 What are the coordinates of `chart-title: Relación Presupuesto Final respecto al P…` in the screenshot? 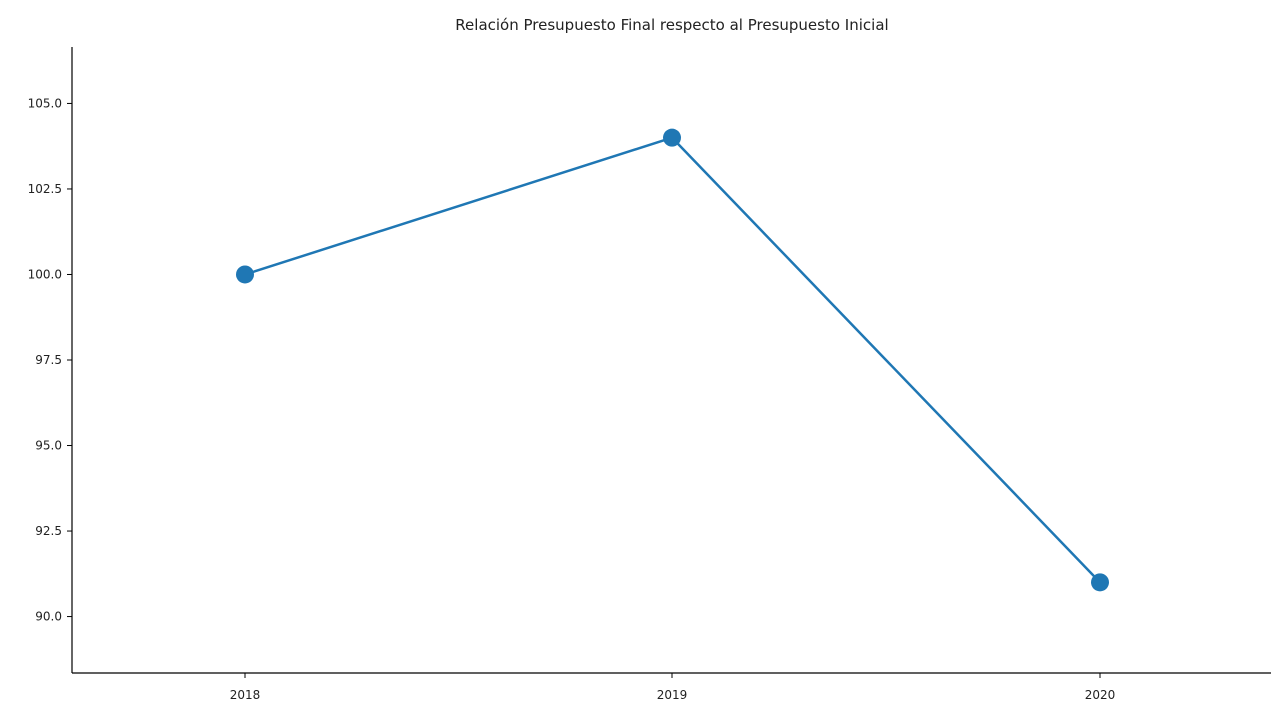 It's located at (671, 25).